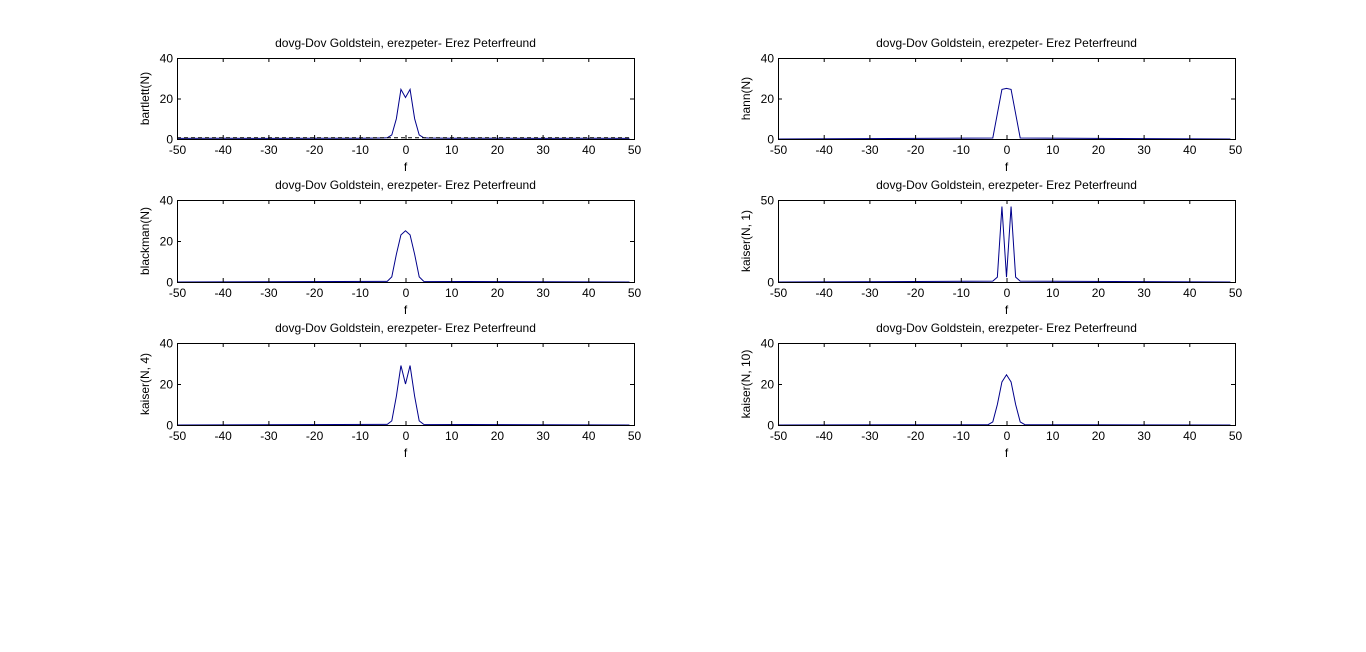 The width and height of the screenshot is (1366, 652). Describe the element at coordinates (779, 436) in the screenshot. I see `x-tick-label-kaiser10-0: -50` at that location.